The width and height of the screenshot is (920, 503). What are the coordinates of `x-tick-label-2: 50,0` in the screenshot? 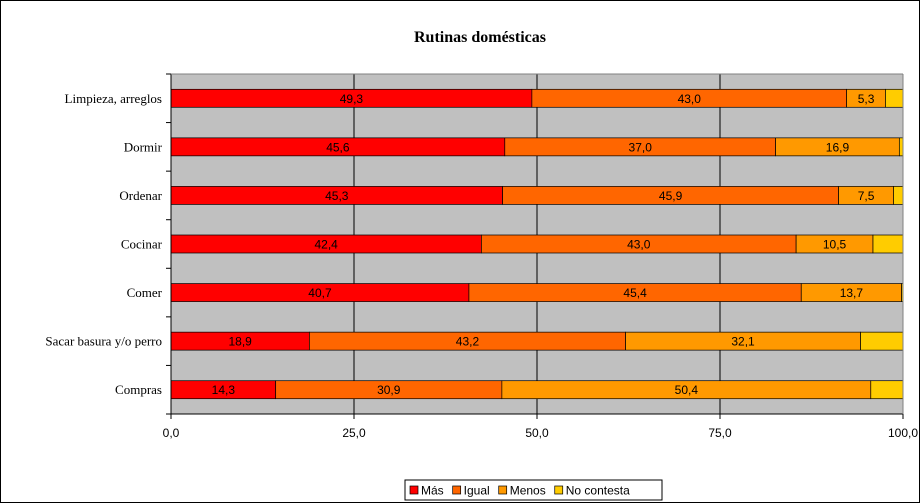 It's located at (537, 433).